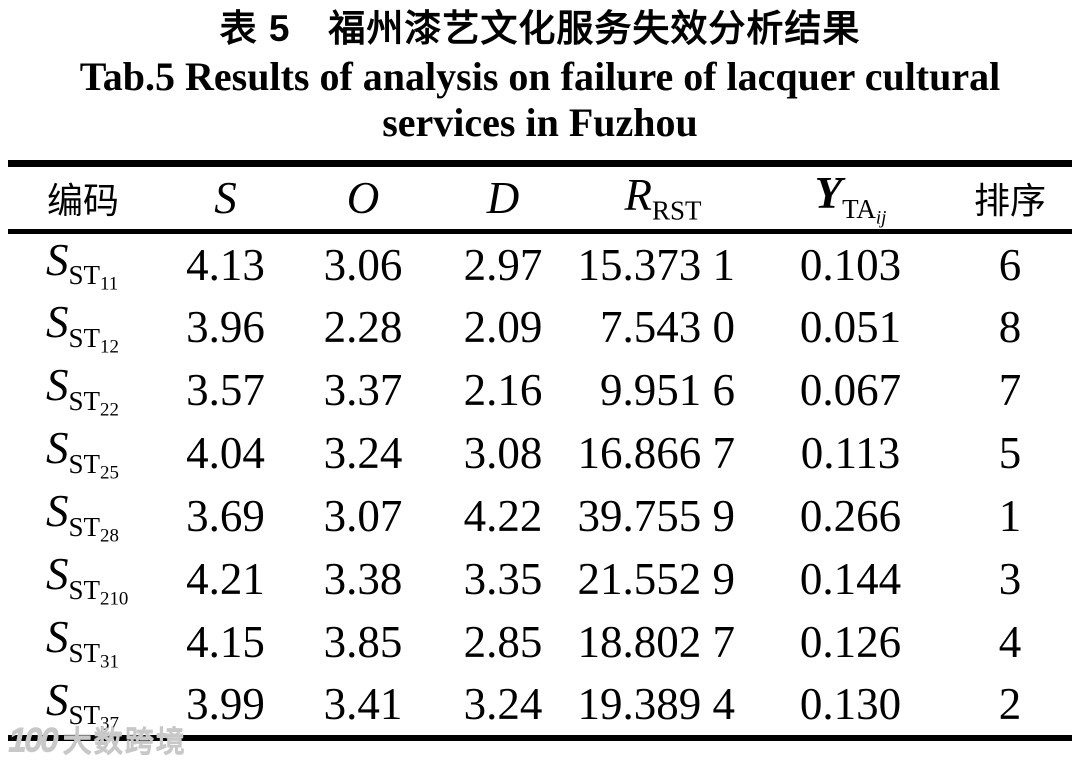  What do you see at coordinates (225, 390) in the screenshot?
I see `cell-s: 3.57` at bounding box center [225, 390].